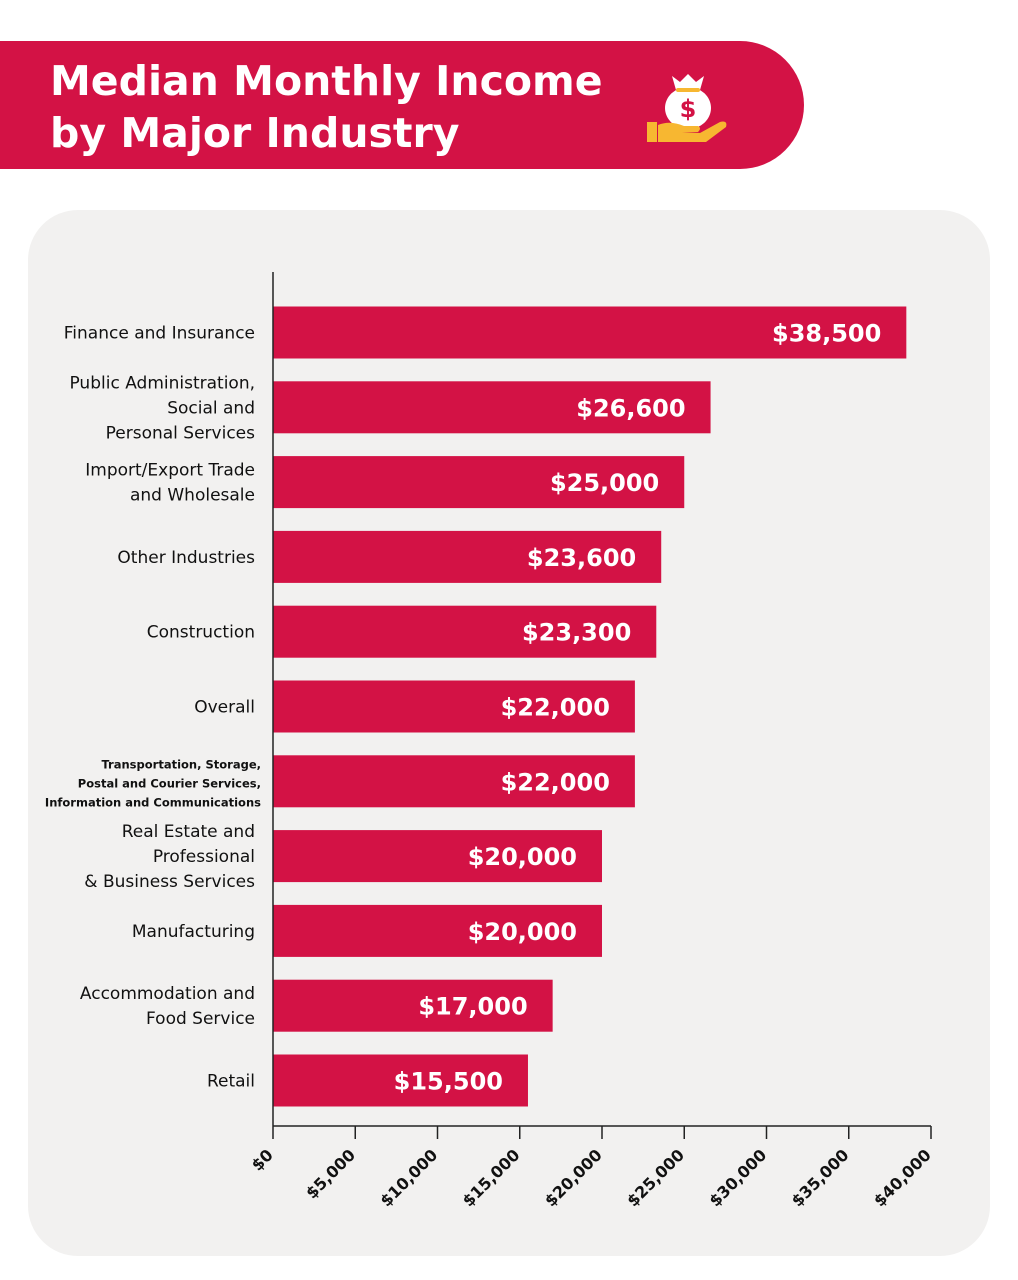  What do you see at coordinates (186, 558) in the screenshot?
I see `category-label-3: Other Industries` at bounding box center [186, 558].